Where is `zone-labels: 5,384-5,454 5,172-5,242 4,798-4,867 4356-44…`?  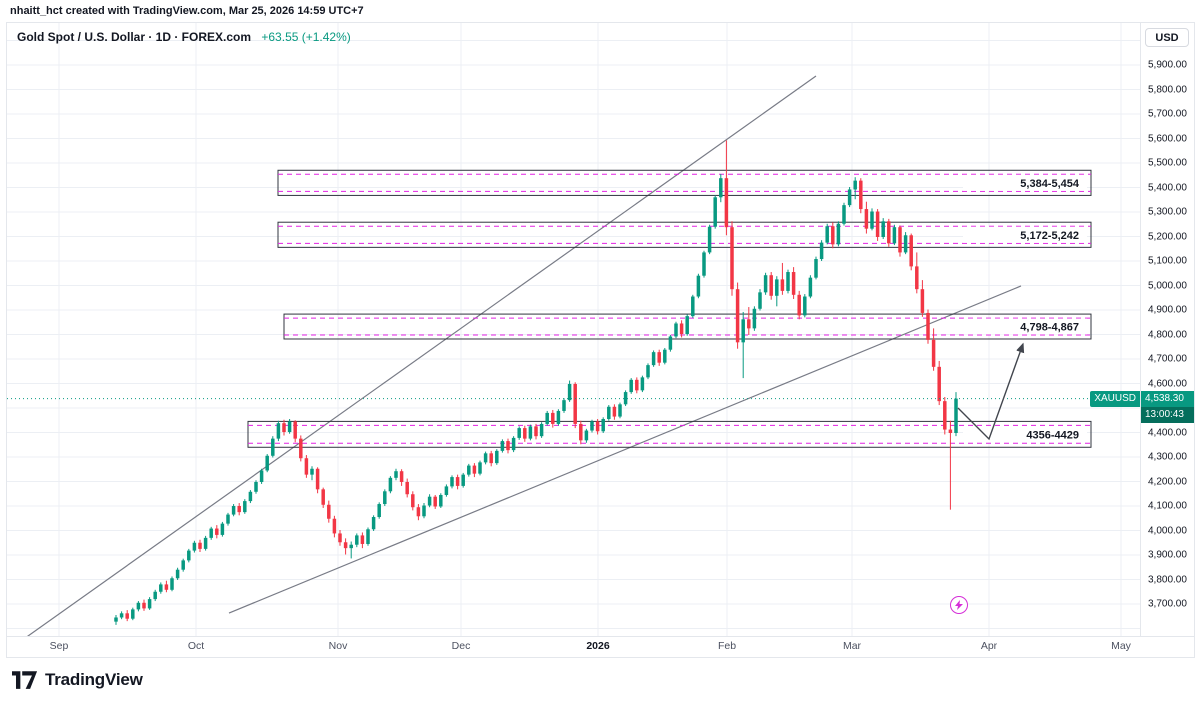
zone-labels: 5,384-5,454 5,172-5,242 4,798-4,867 4356-44… is located at coordinates (1025, 308).